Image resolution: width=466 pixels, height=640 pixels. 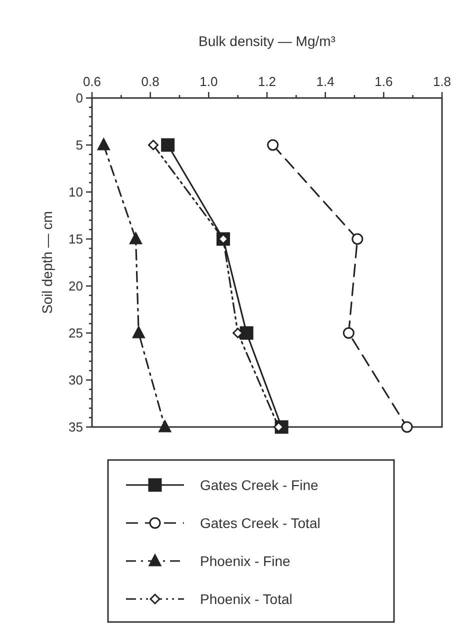 I want to click on x-tick-label: 1.4, so click(x=325, y=81).